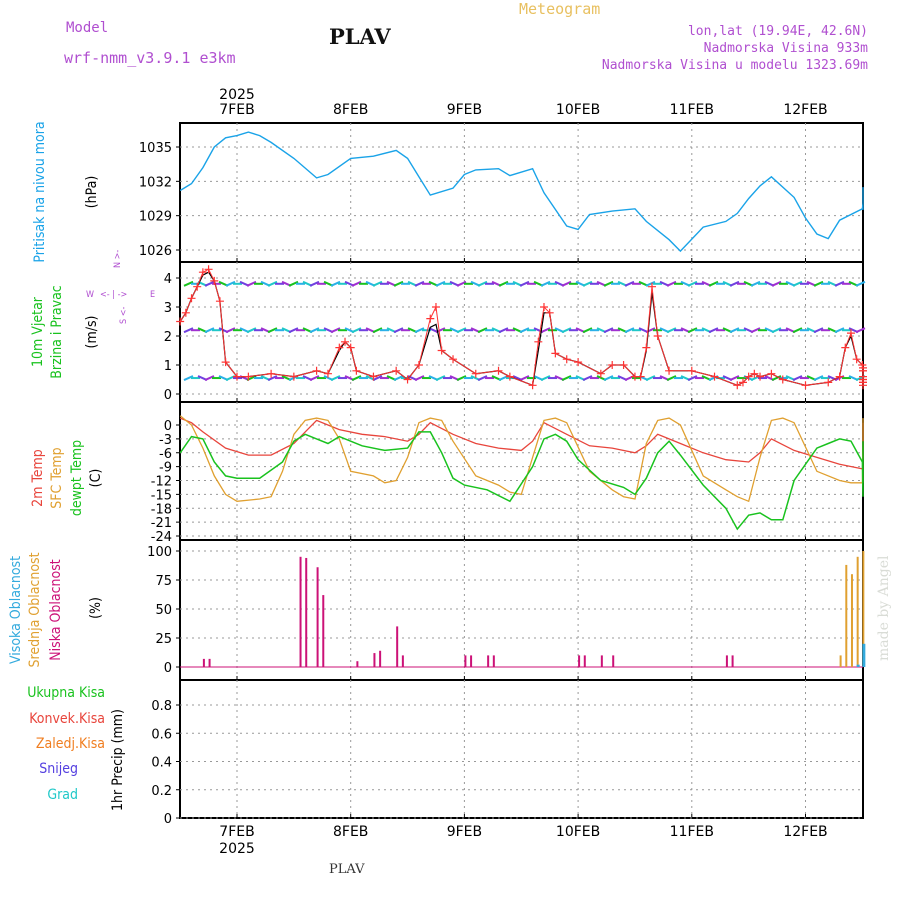  Describe the element at coordinates (92, 192) in the screenshot. I see `pressure-unit: (hPa)` at that location.